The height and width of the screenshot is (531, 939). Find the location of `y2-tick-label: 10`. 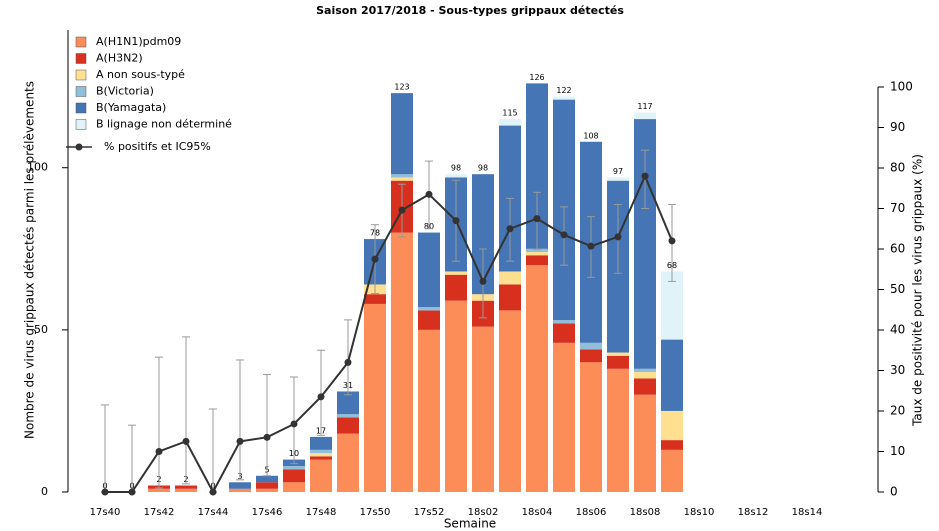

y2-tick-label: 10 is located at coordinates (897, 451).